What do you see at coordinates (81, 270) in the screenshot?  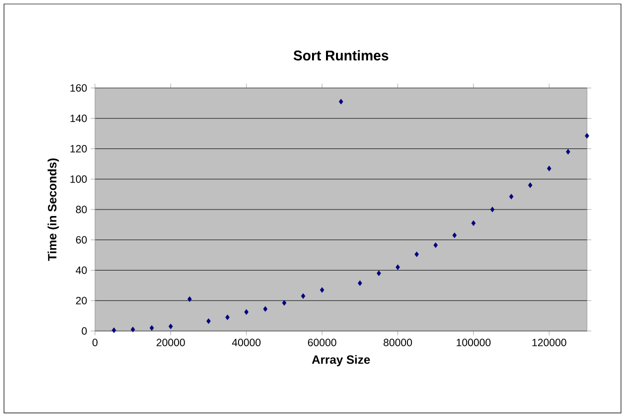 I see `y-tick-label: 40` at bounding box center [81, 270].